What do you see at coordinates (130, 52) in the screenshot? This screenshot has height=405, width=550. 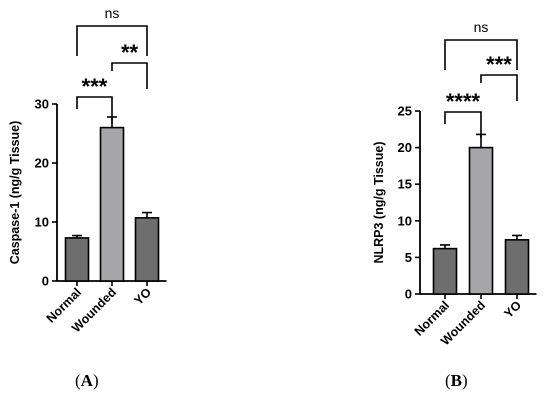 I see `significance-label: **` at bounding box center [130, 52].